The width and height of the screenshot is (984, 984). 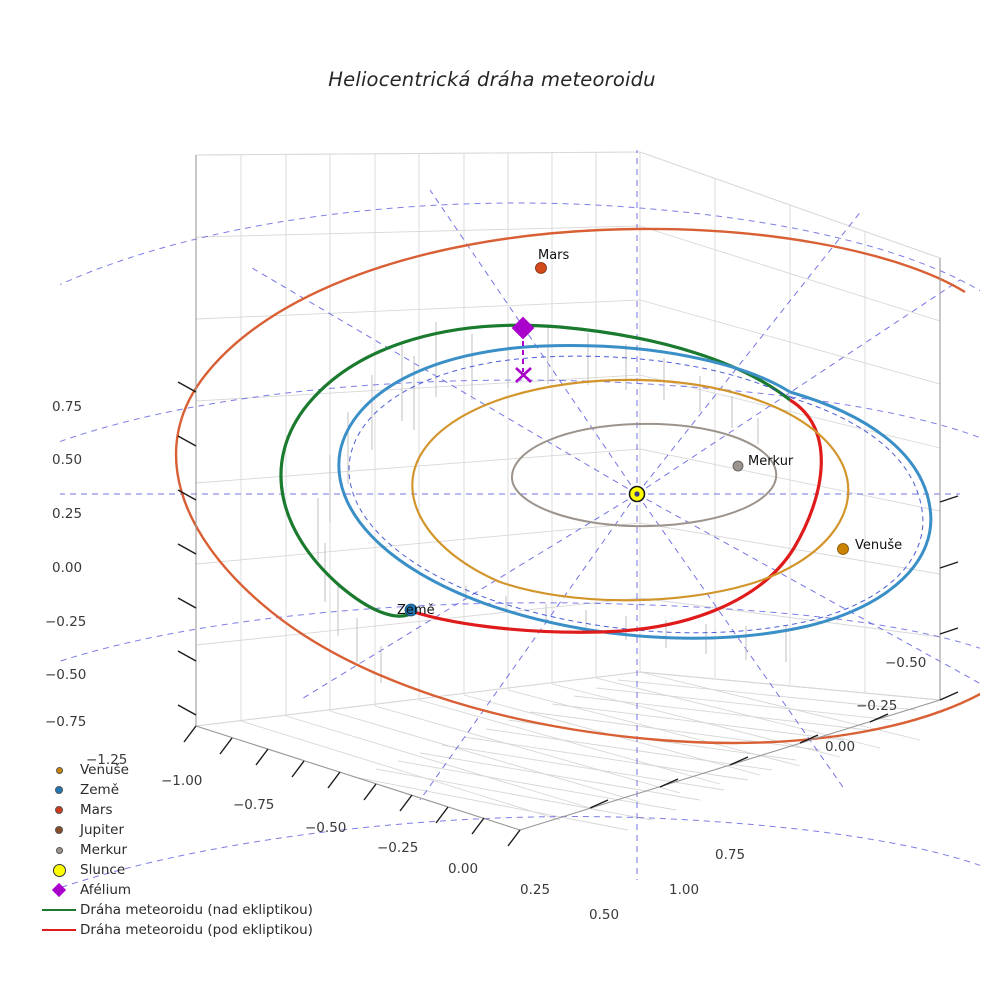 I want to click on aphelion-diamond-icon, so click(x=59, y=890).